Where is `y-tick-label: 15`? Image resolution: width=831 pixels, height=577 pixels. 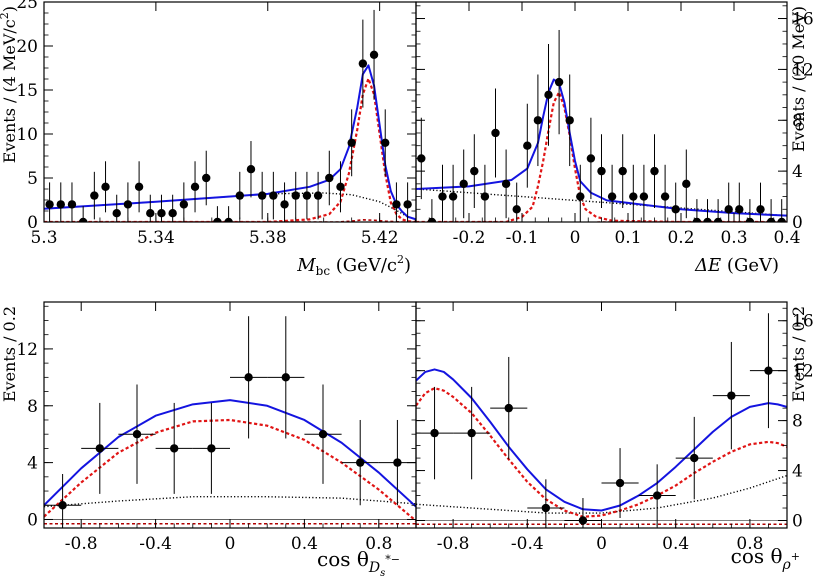
y-tick-label: 15 is located at coordinates (27, 91).